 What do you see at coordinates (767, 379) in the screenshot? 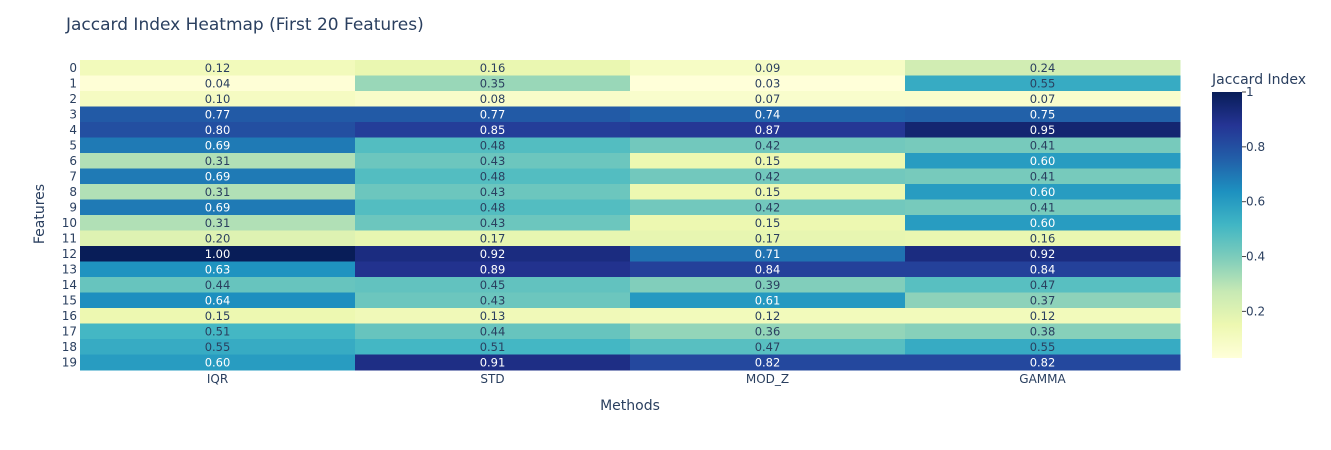
I see `x-tick-label: MOD_Z` at bounding box center [767, 379].